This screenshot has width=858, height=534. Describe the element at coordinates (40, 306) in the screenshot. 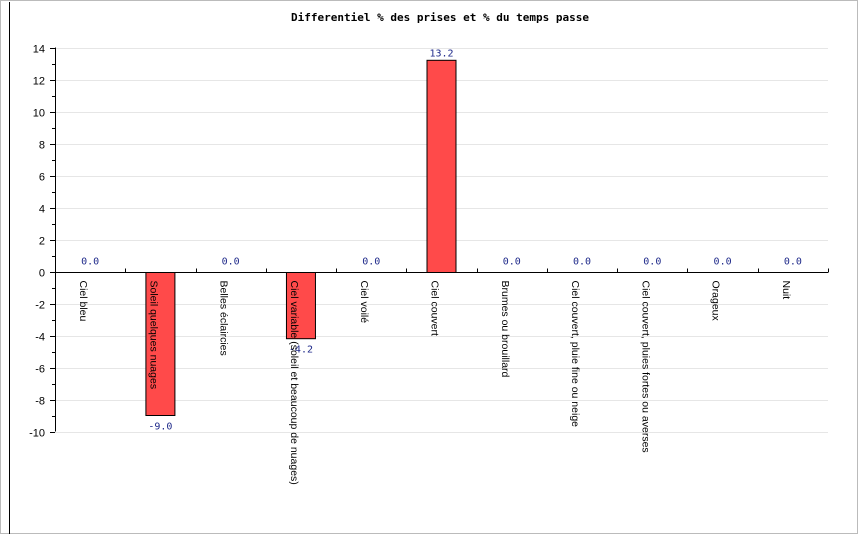

I see `y-tick-label: -2` at that location.